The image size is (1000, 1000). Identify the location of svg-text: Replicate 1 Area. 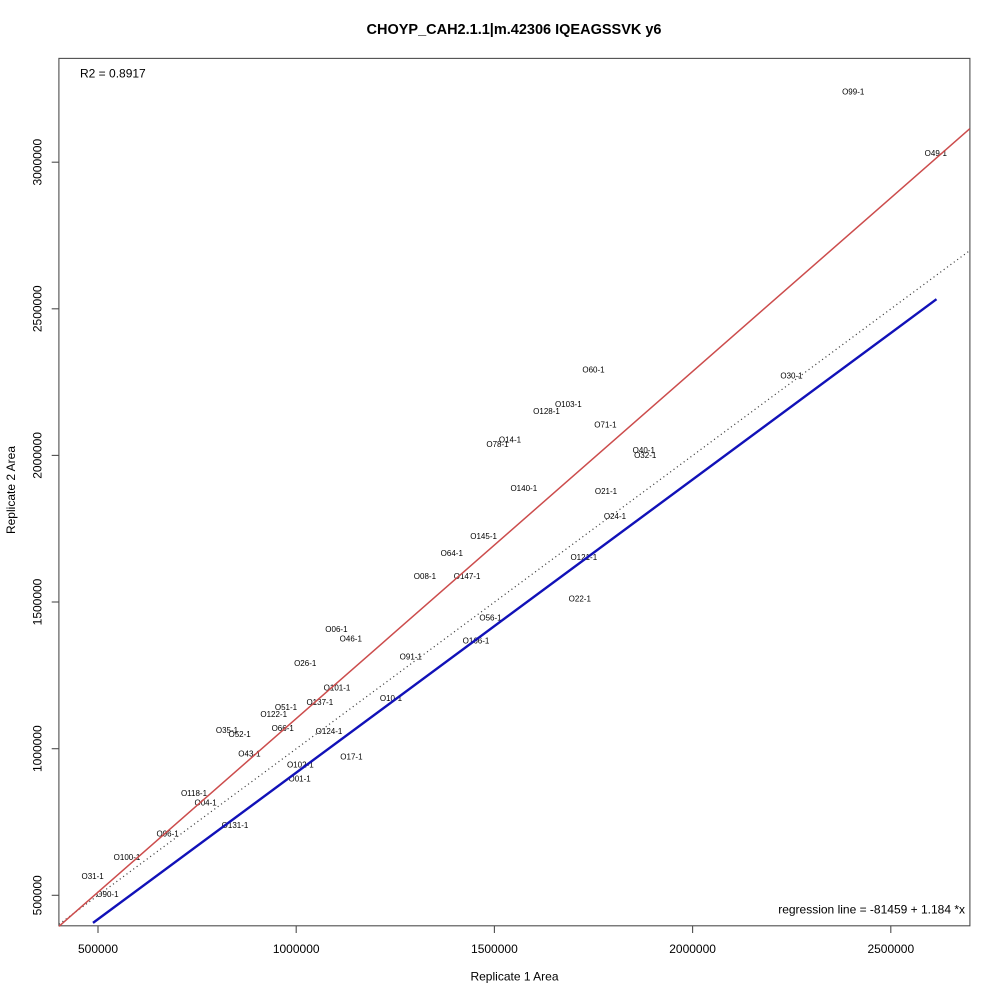
(514, 976).